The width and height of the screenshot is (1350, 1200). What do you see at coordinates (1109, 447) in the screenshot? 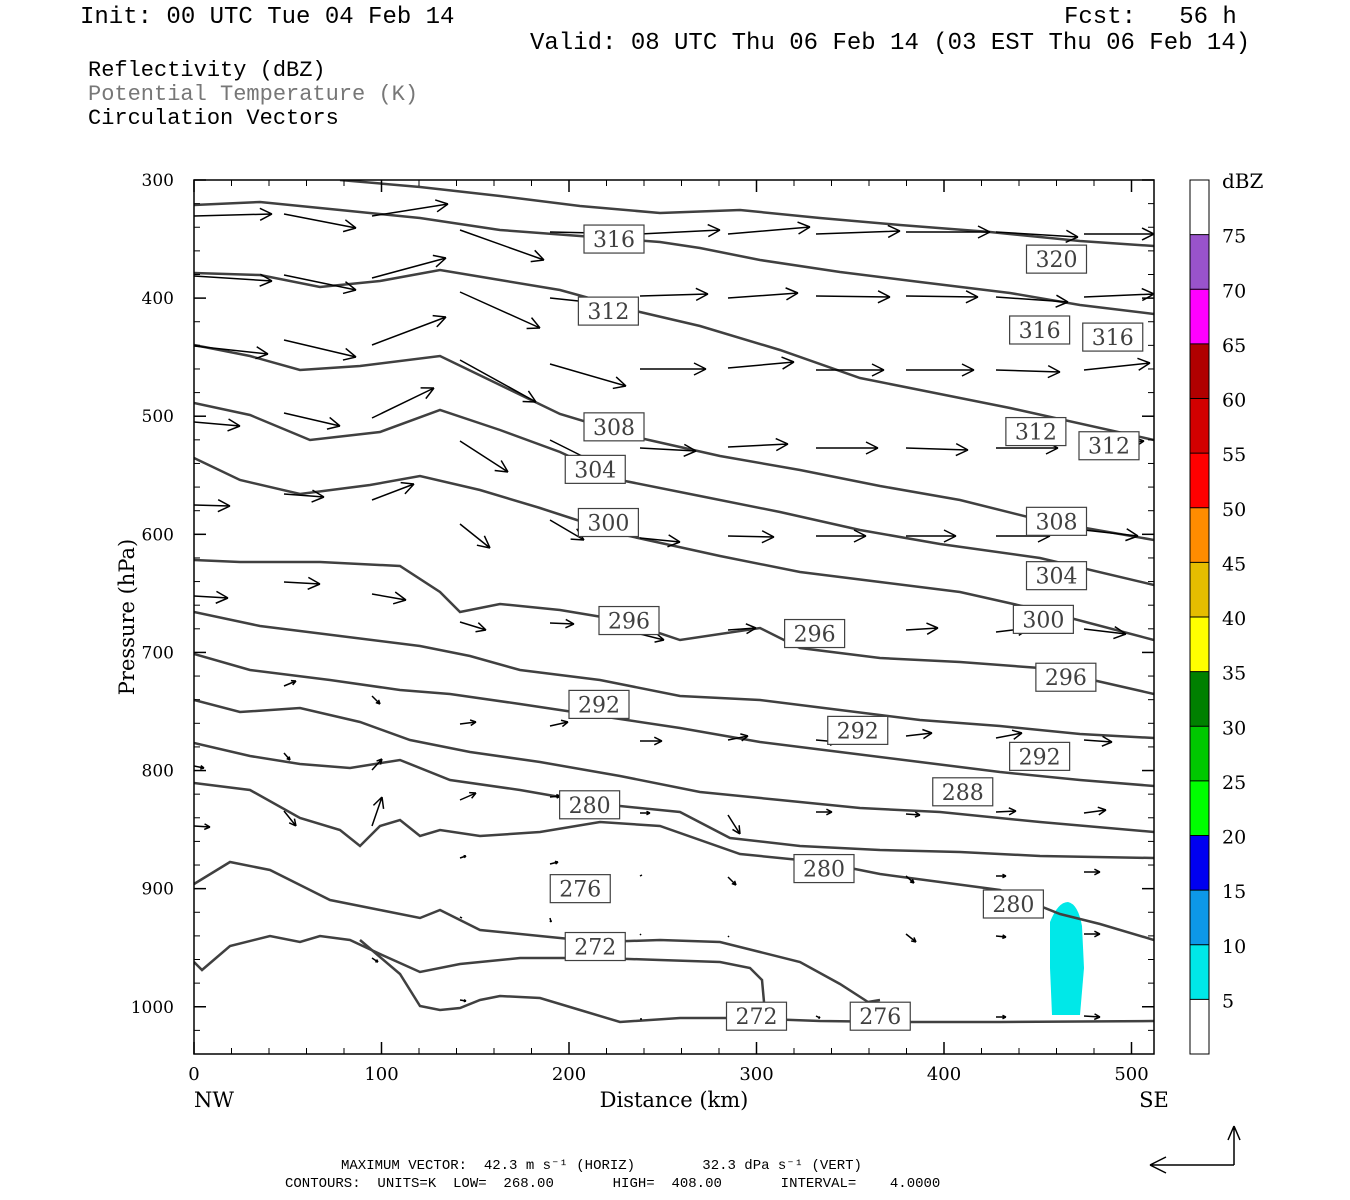
I see `contour-label-value: 312` at bounding box center [1109, 447].